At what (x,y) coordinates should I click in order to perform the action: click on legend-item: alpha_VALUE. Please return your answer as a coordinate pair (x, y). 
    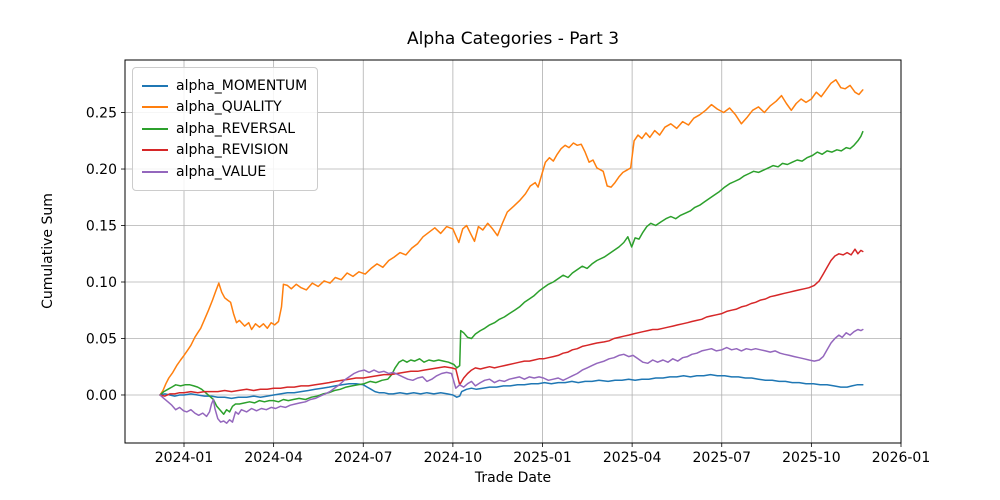
    Looking at the image, I should click on (224, 172).